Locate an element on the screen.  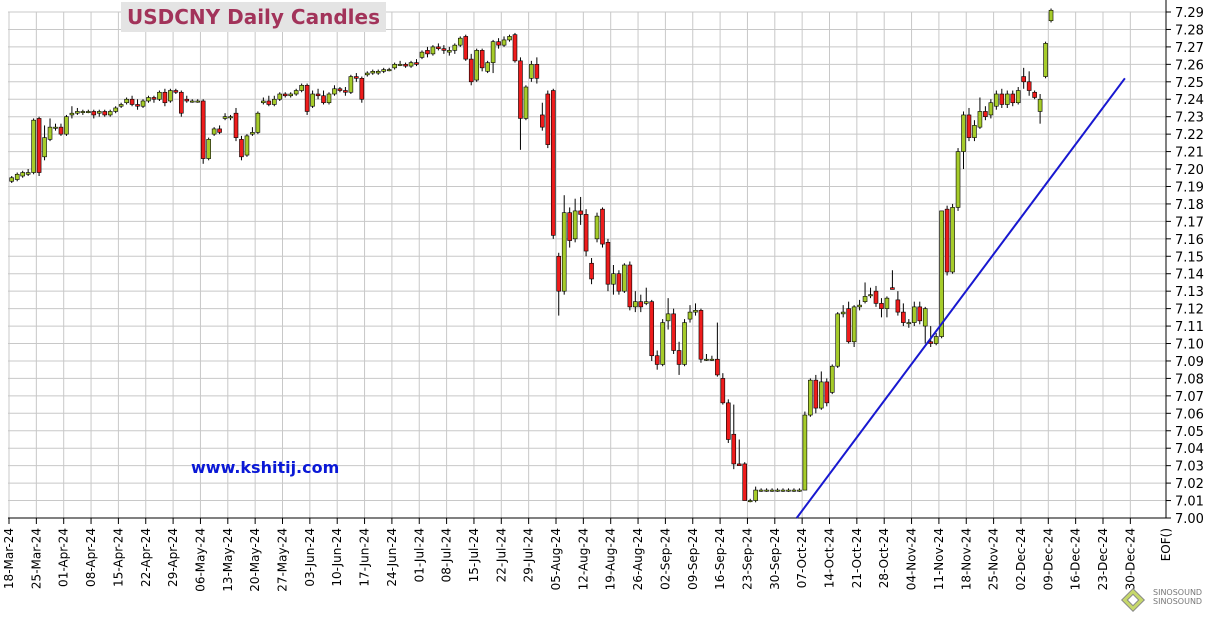
x-tick-label: 15-Jul-24 is located at coordinates (474, 555).